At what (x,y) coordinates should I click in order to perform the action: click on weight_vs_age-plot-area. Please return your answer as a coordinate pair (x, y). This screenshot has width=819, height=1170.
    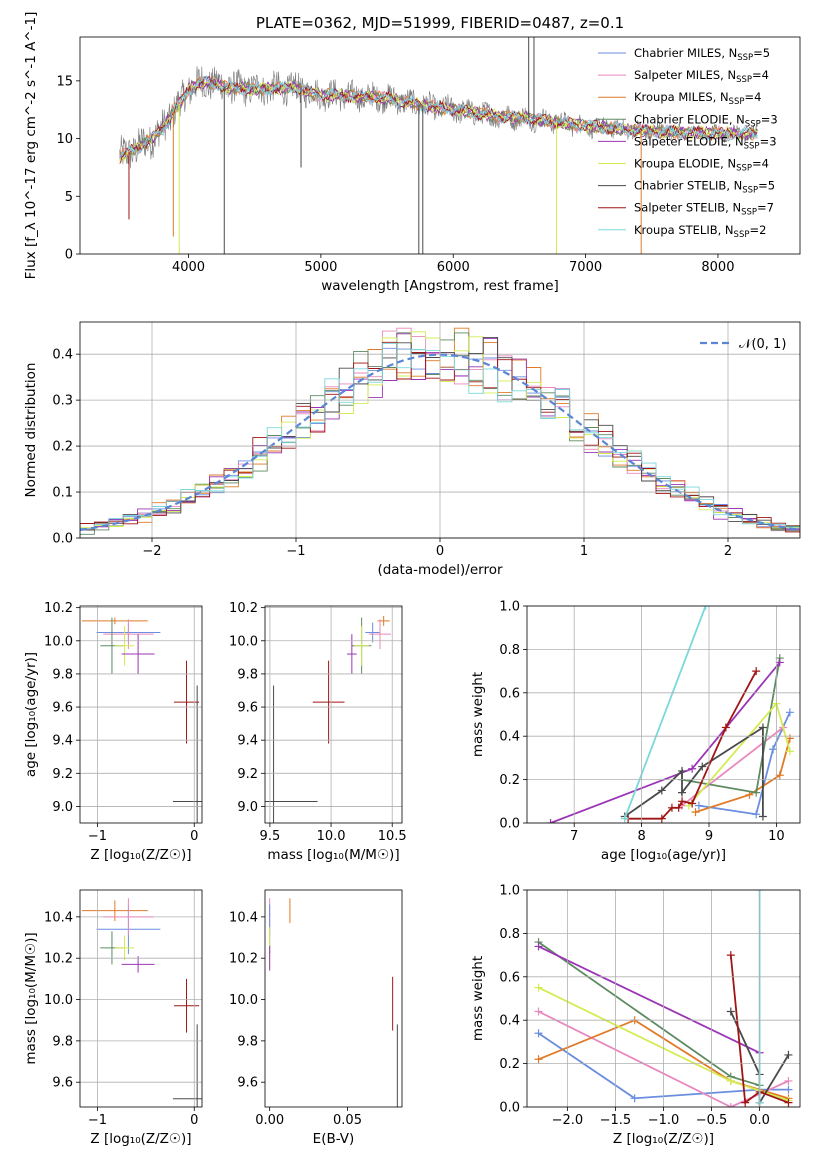
    Looking at the image, I should click on (670, 714).